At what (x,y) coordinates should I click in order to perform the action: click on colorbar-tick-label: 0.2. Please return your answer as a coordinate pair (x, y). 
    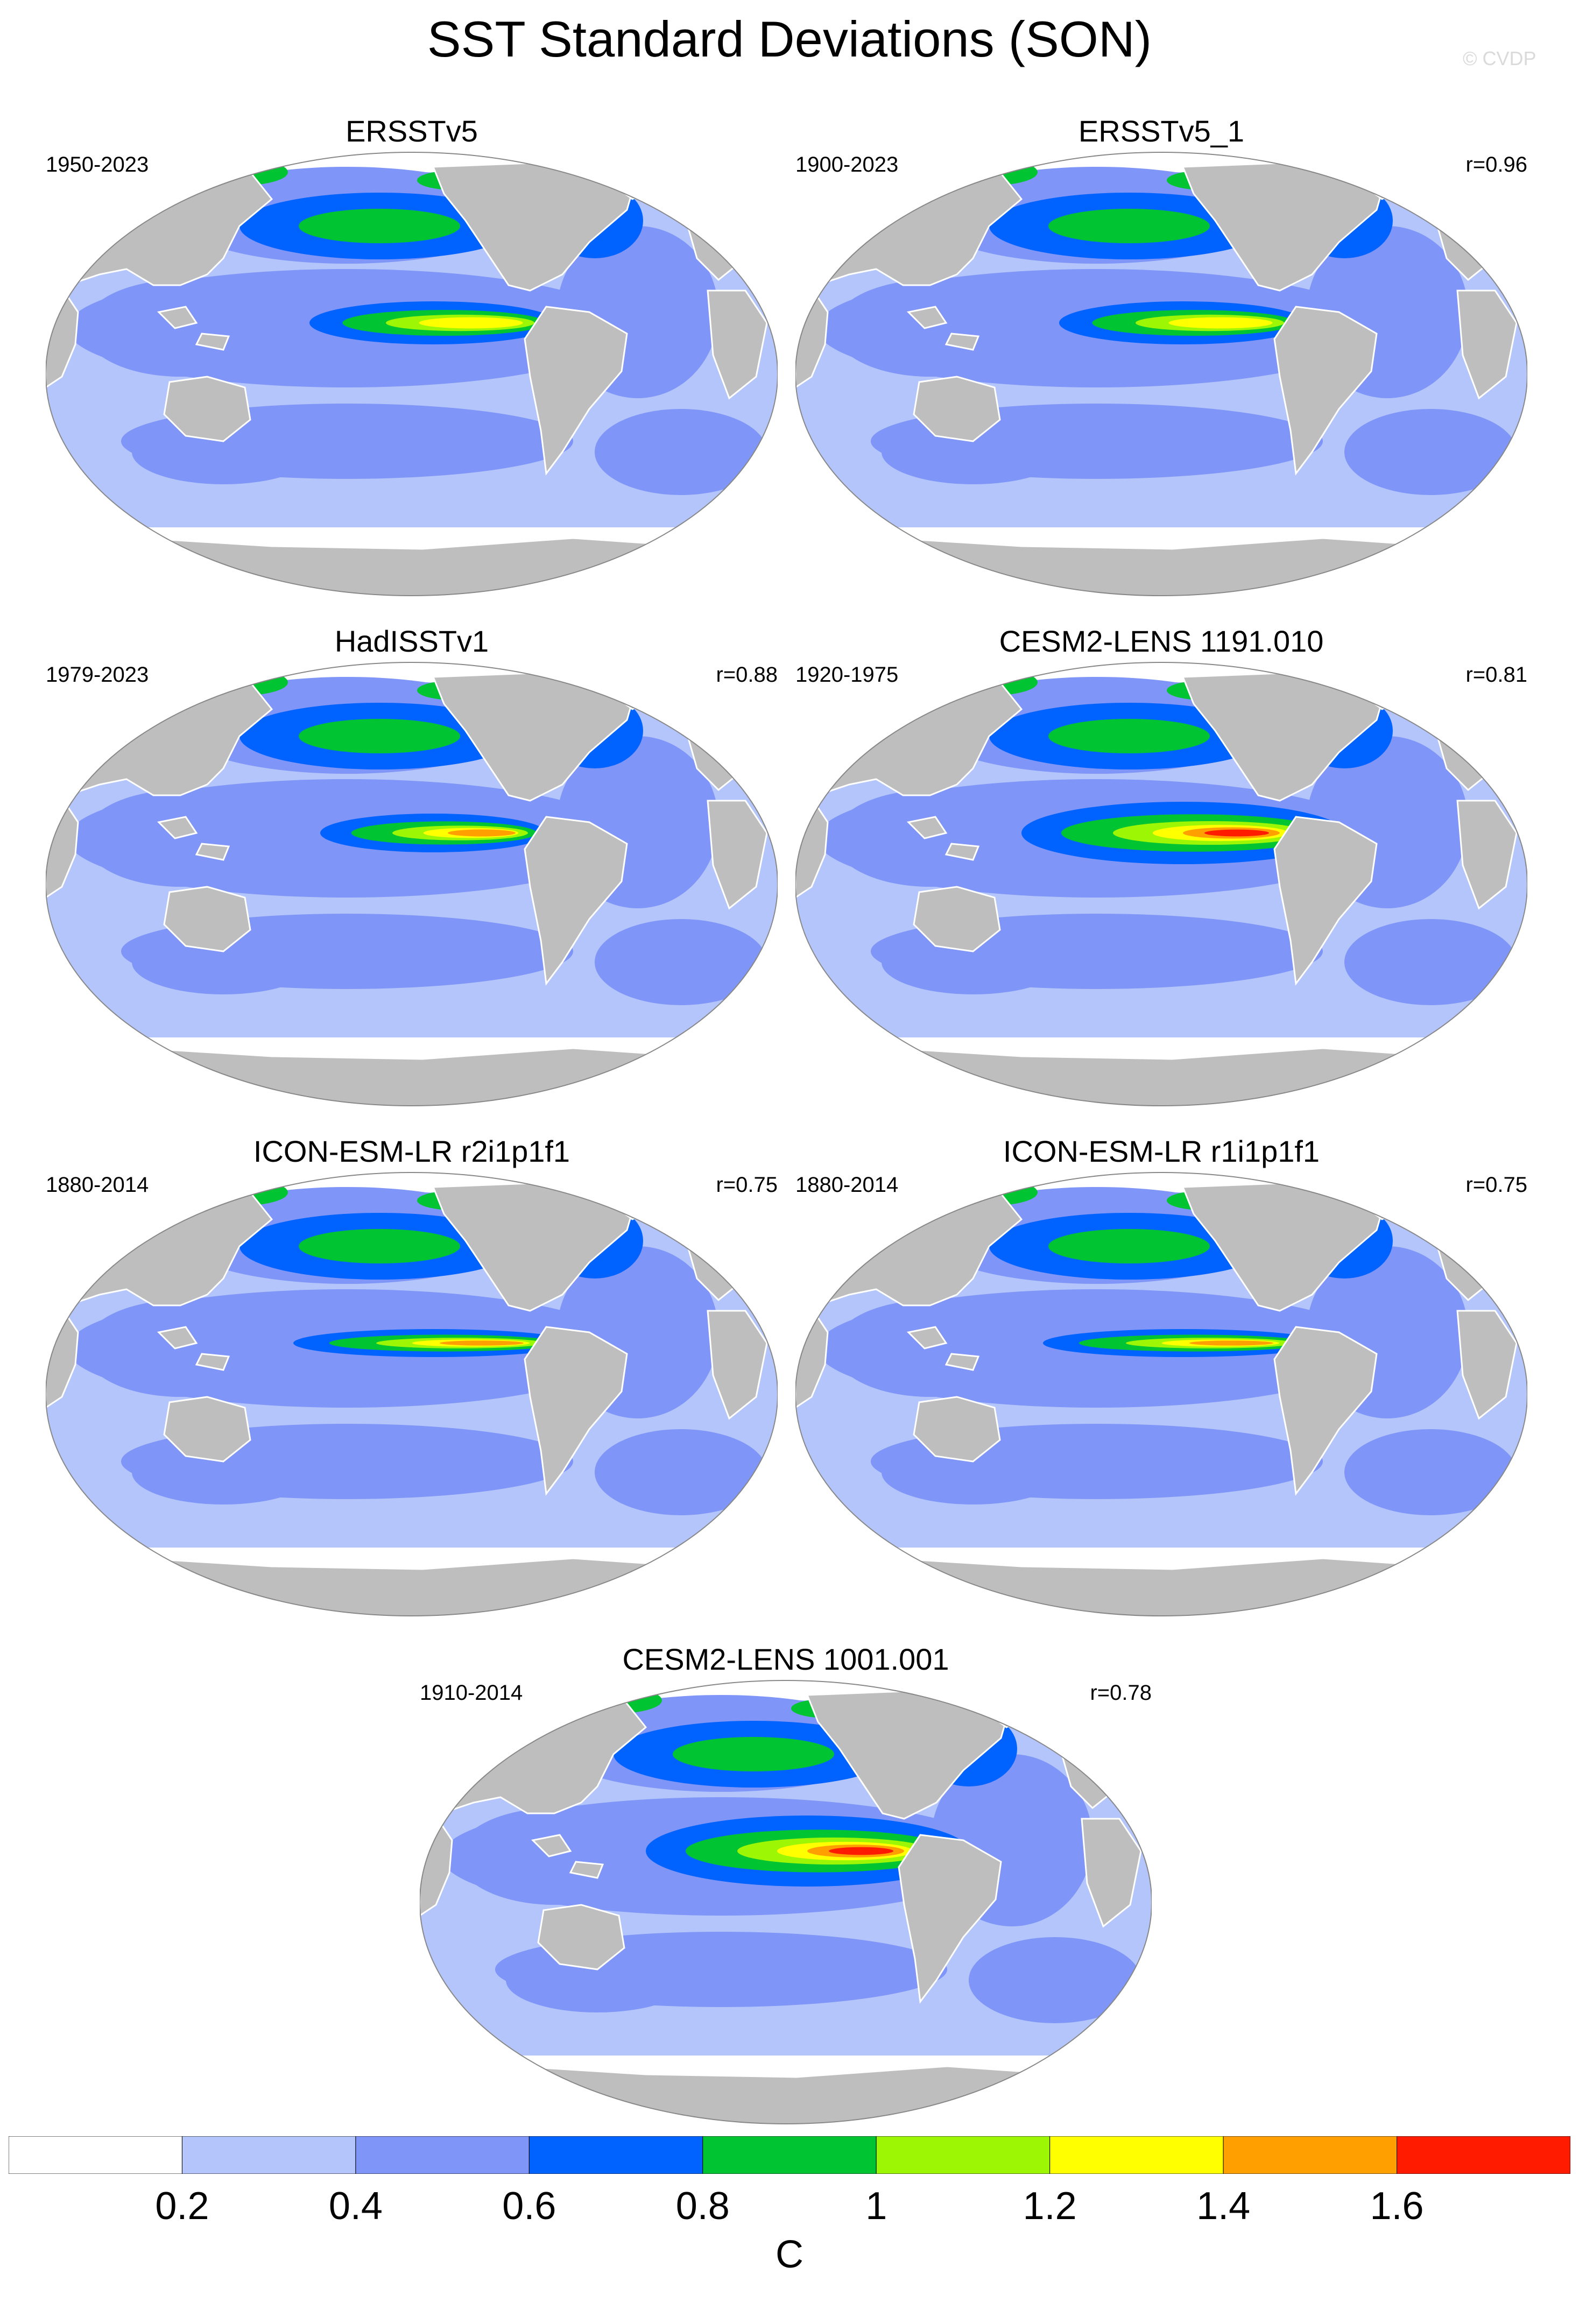
    Looking at the image, I should click on (182, 2206).